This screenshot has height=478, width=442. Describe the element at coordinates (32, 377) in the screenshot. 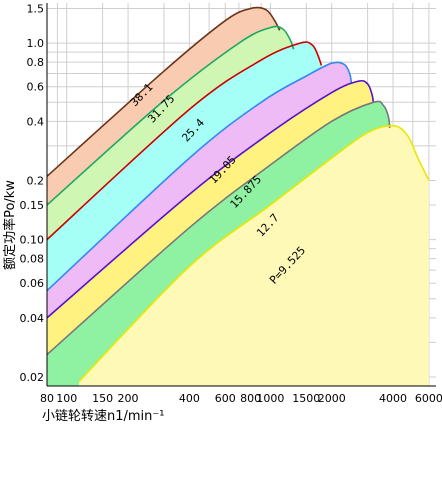

I see `y-tick-label: 0.02` at that location.